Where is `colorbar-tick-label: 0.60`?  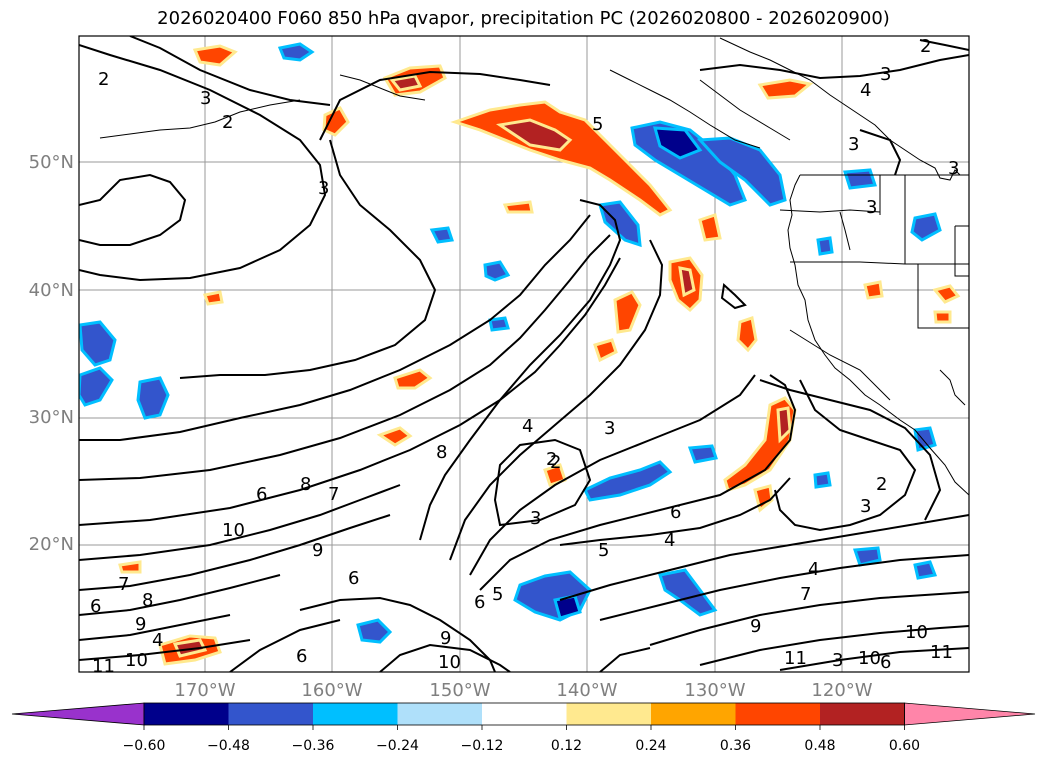
colorbar-tick-label: 0.60 is located at coordinates (904, 746).